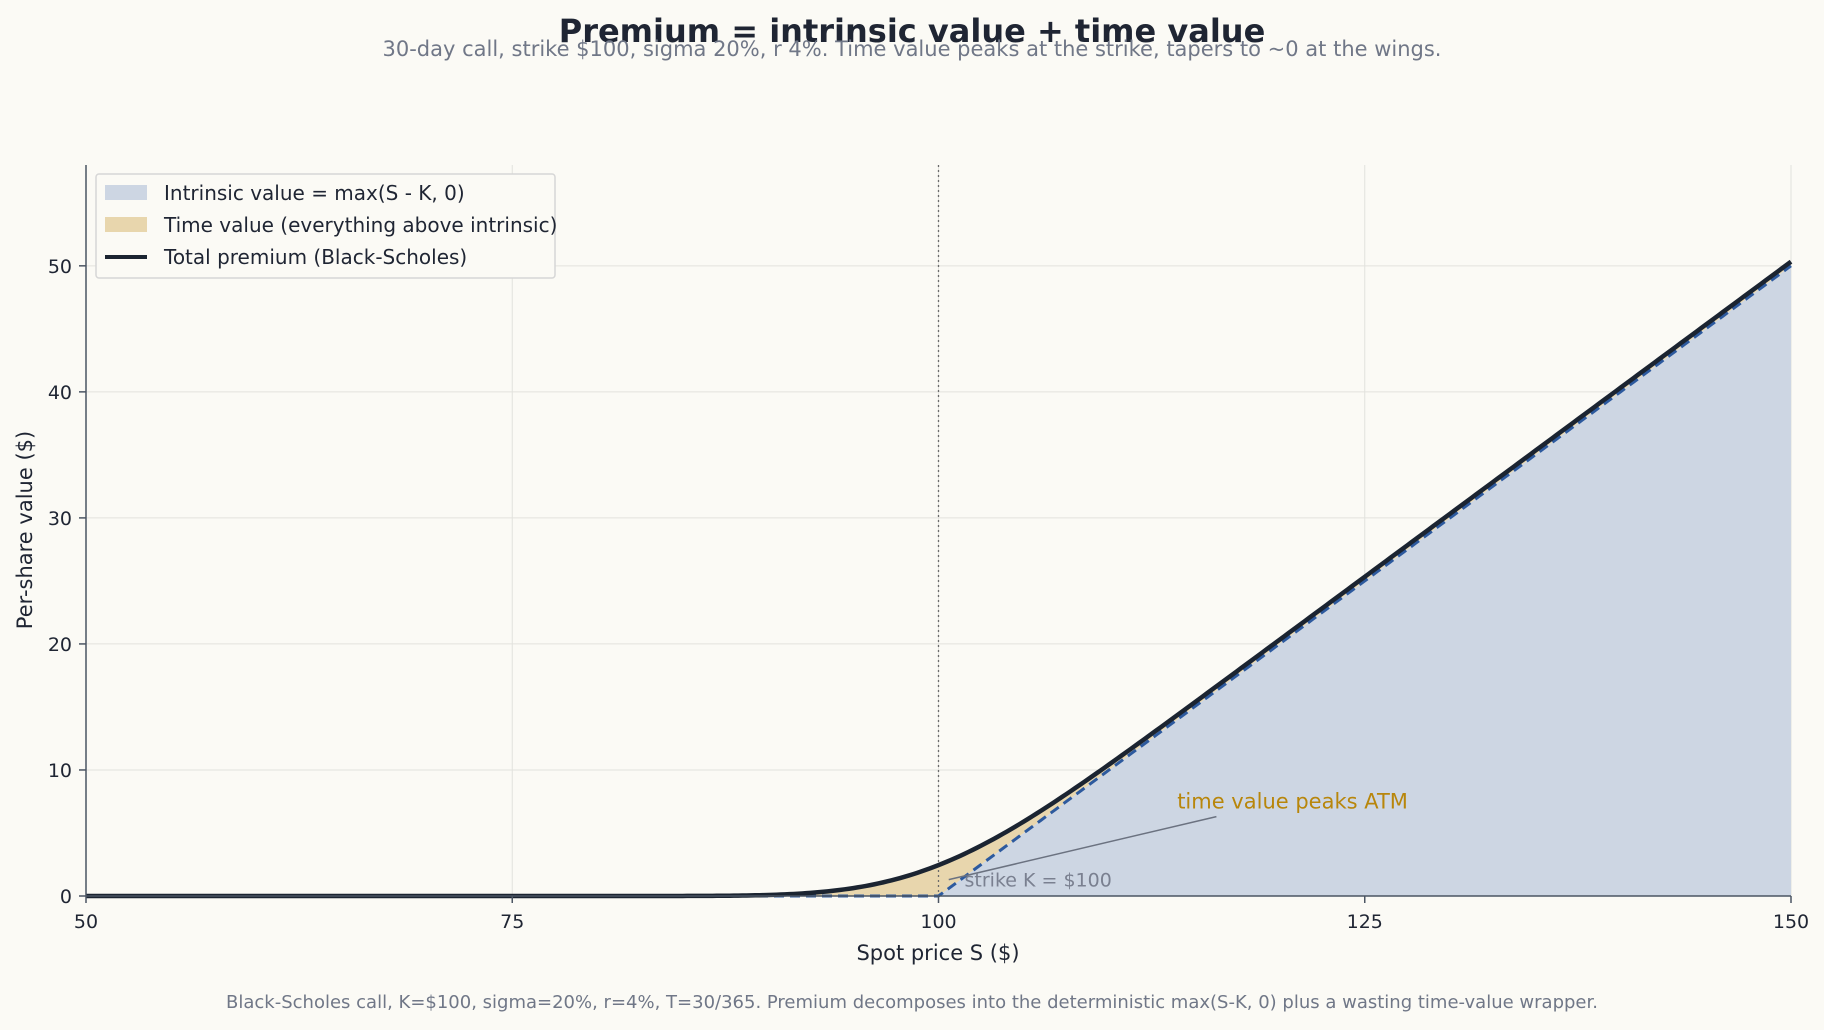  What do you see at coordinates (1365, 922) in the screenshot?
I see `x-tick-label: 125` at bounding box center [1365, 922].